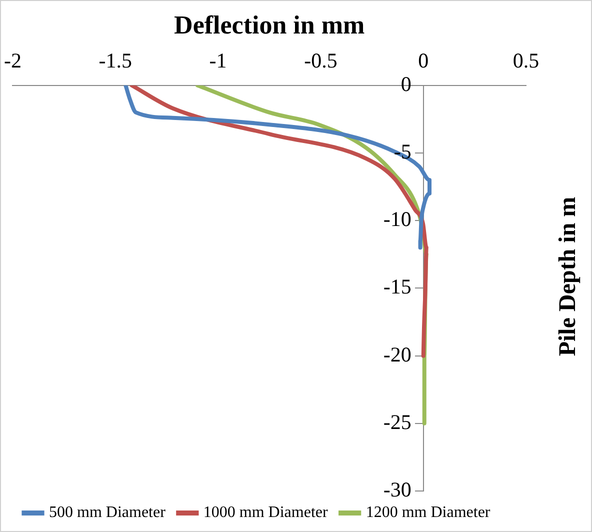 The image size is (592, 532). What do you see at coordinates (406, 84) in the screenshot?
I see `y-tick-label: 0` at bounding box center [406, 84].